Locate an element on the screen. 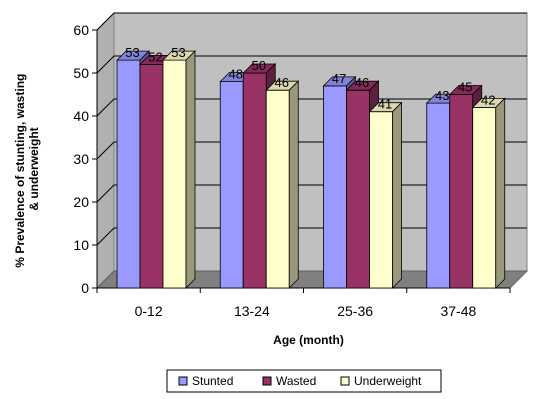 Image resolution: width=536 pixels, height=399 pixels. y-tick-label: 0 is located at coordinates (85, 288).